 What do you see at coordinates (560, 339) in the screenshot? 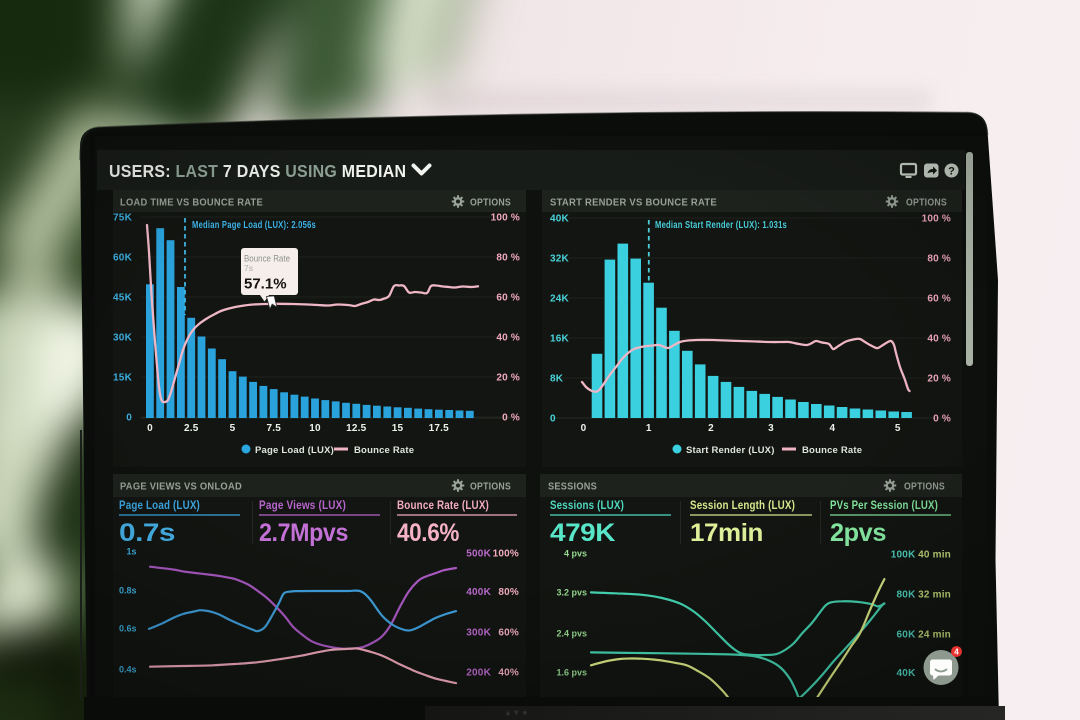
I see `svg-text: 16K` at bounding box center [560, 339].